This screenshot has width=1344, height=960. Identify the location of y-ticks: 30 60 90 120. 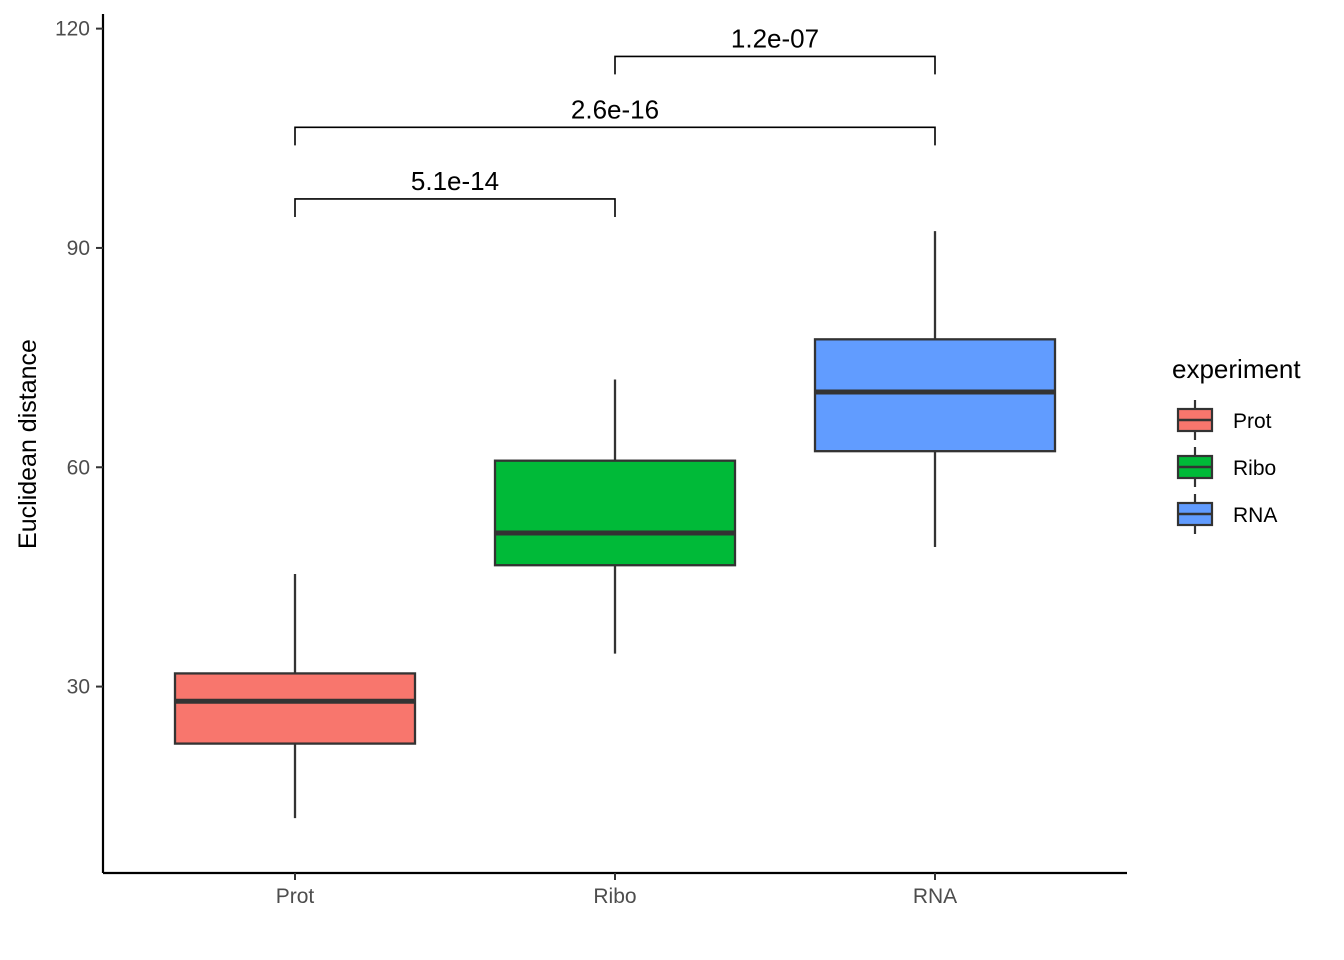
(79, 358).